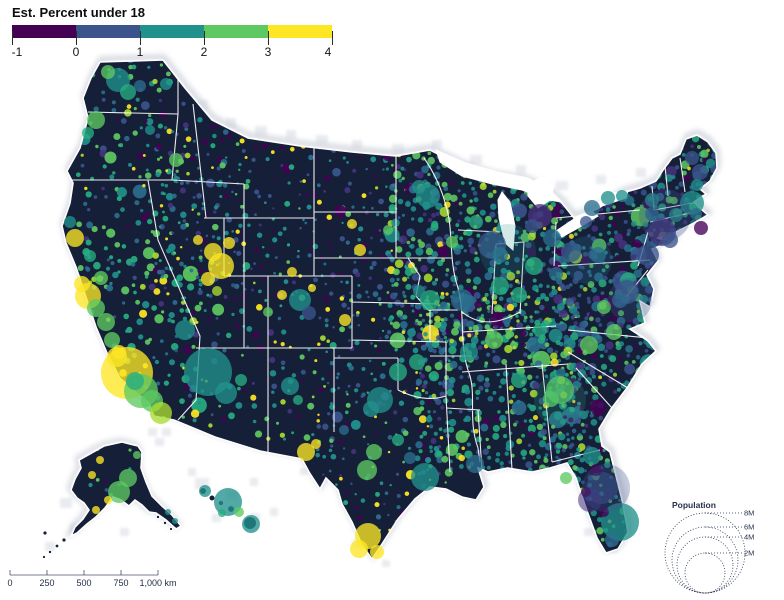 The width and height of the screenshot is (784, 600). What do you see at coordinates (92, 579) in the screenshot?
I see `distance-scale: 0 250 500 750 1,000 km` at bounding box center [92, 579].